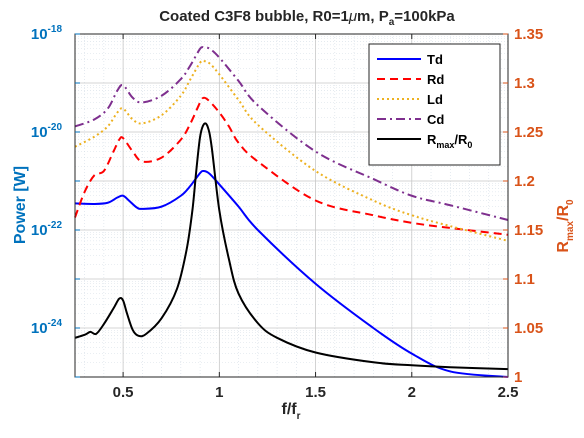  Describe the element at coordinates (565, 226) in the screenshot. I see `y-axis-right-label: Rmax/R0` at that location.